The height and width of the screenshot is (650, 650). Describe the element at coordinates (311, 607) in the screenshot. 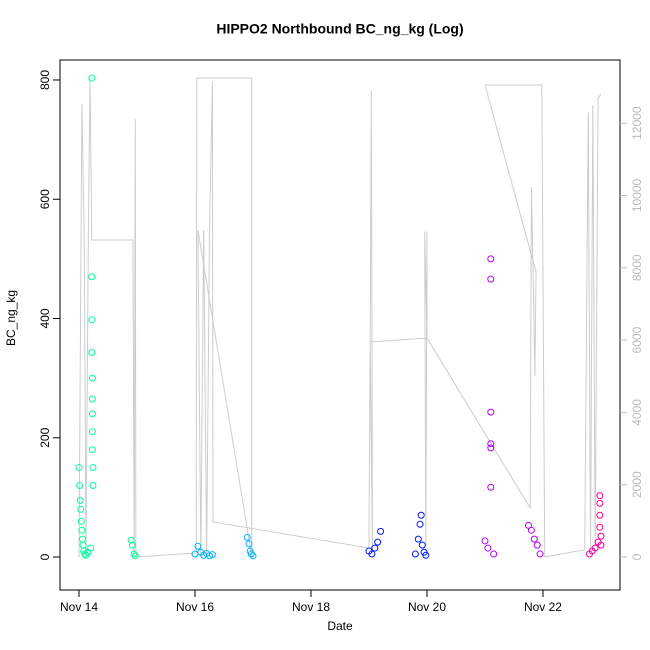

I see `x-tick-label: Nov 18` at that location.